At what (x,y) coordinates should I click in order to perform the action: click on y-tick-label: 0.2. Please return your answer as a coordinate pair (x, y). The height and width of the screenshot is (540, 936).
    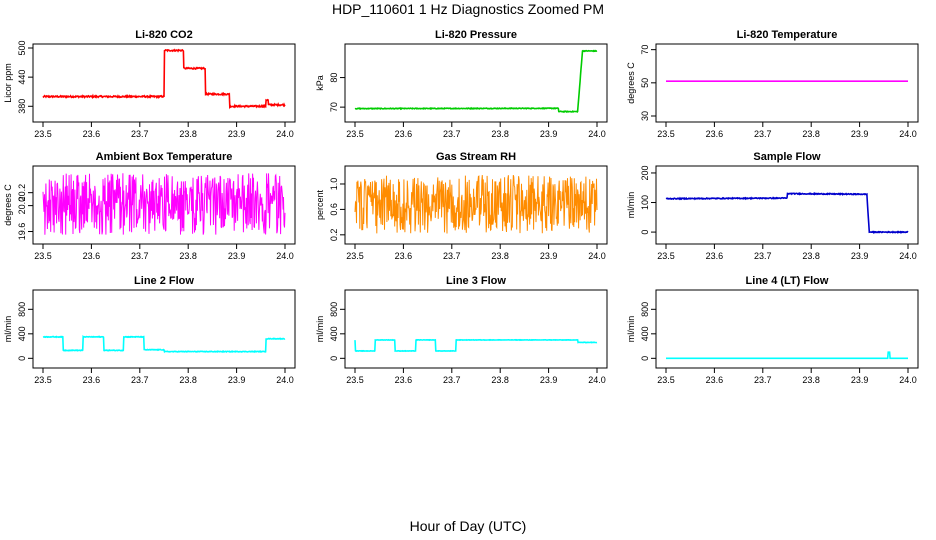
    Looking at the image, I should click on (334, 235).